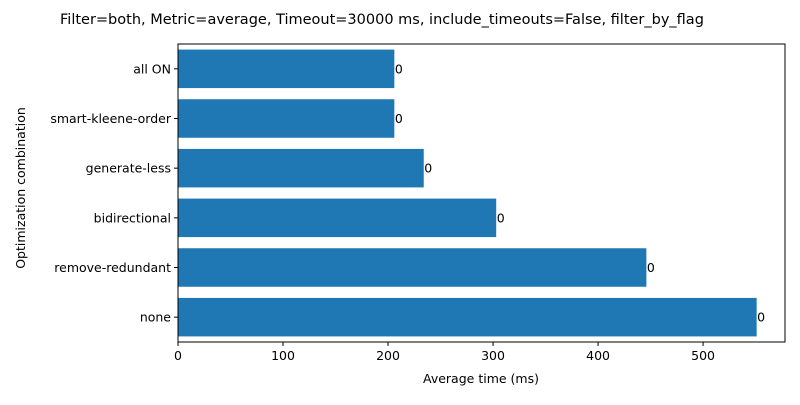 Image resolution: width=800 pixels, height=405 pixels. What do you see at coordinates (301, 168) in the screenshot?
I see `bar-generate-less` at bounding box center [301, 168].